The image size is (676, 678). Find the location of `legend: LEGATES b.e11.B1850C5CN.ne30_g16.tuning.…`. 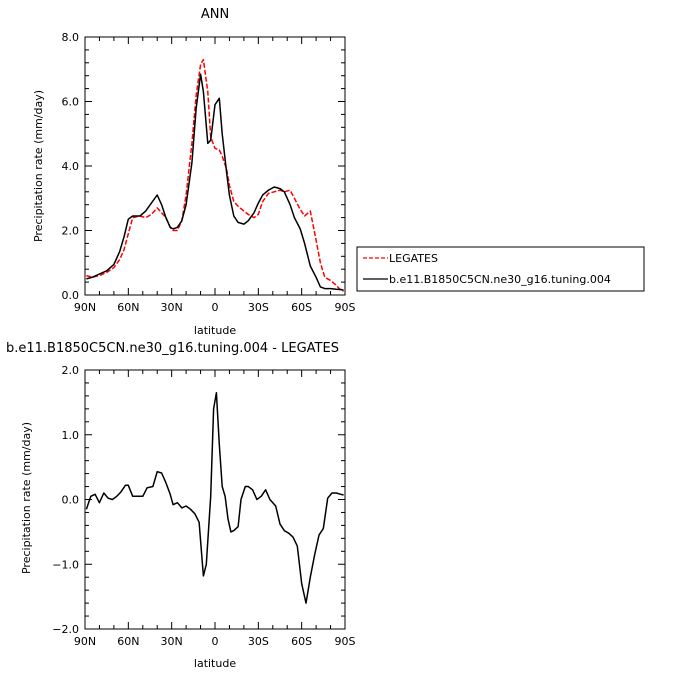

legend: LEGATES b.e11.B1850C5CN.ne30_g16.tuning.… is located at coordinates (500, 269).